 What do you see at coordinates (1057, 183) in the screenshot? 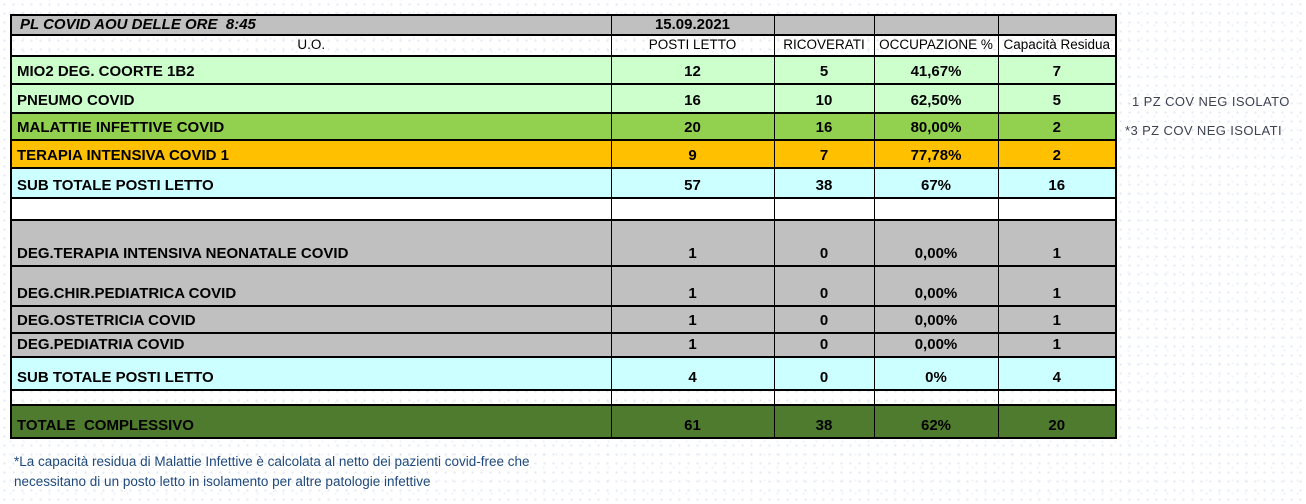
I see `capacita-cell: 16` at bounding box center [1057, 183].